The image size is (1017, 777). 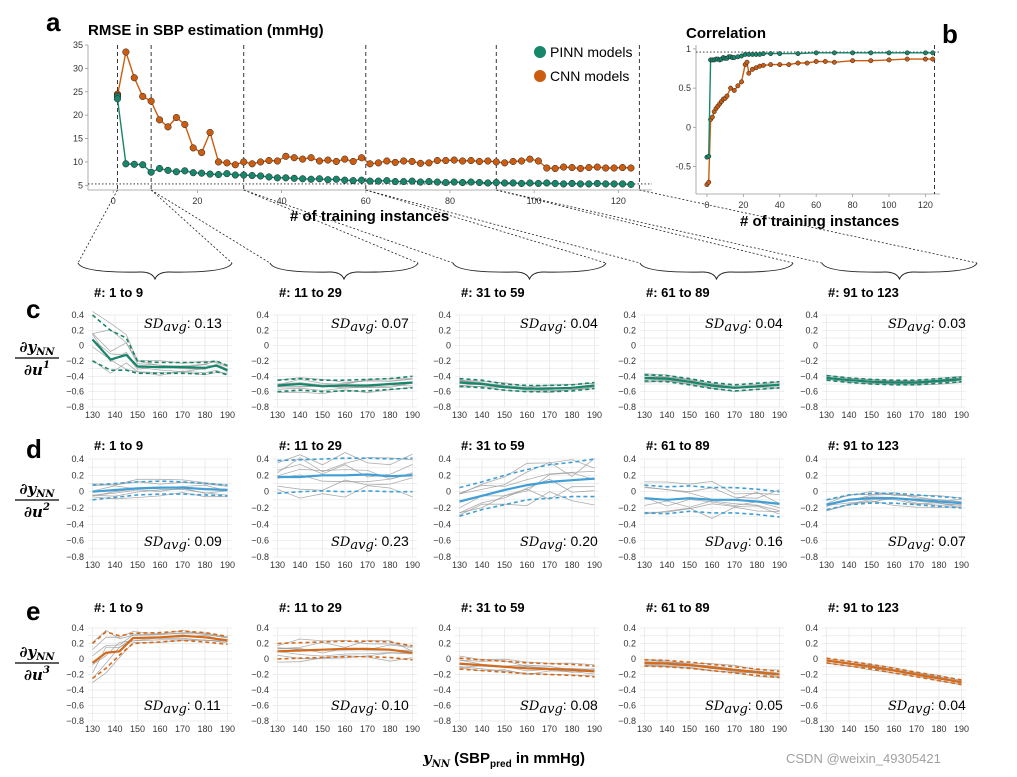 I want to click on sd-avg-text: SDavg: 0.09, so click(x=183, y=543).